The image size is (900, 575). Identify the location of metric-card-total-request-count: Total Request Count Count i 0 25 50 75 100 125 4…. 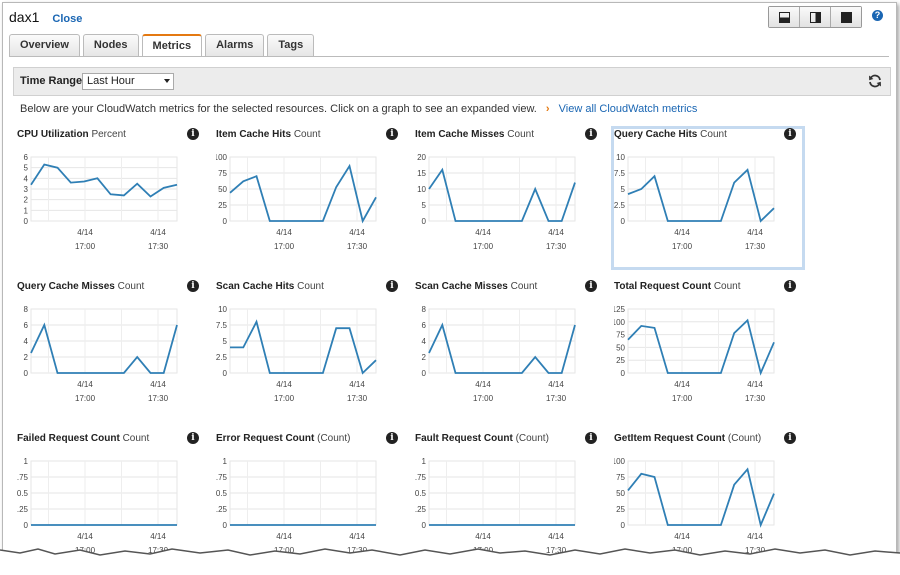
(708, 349).